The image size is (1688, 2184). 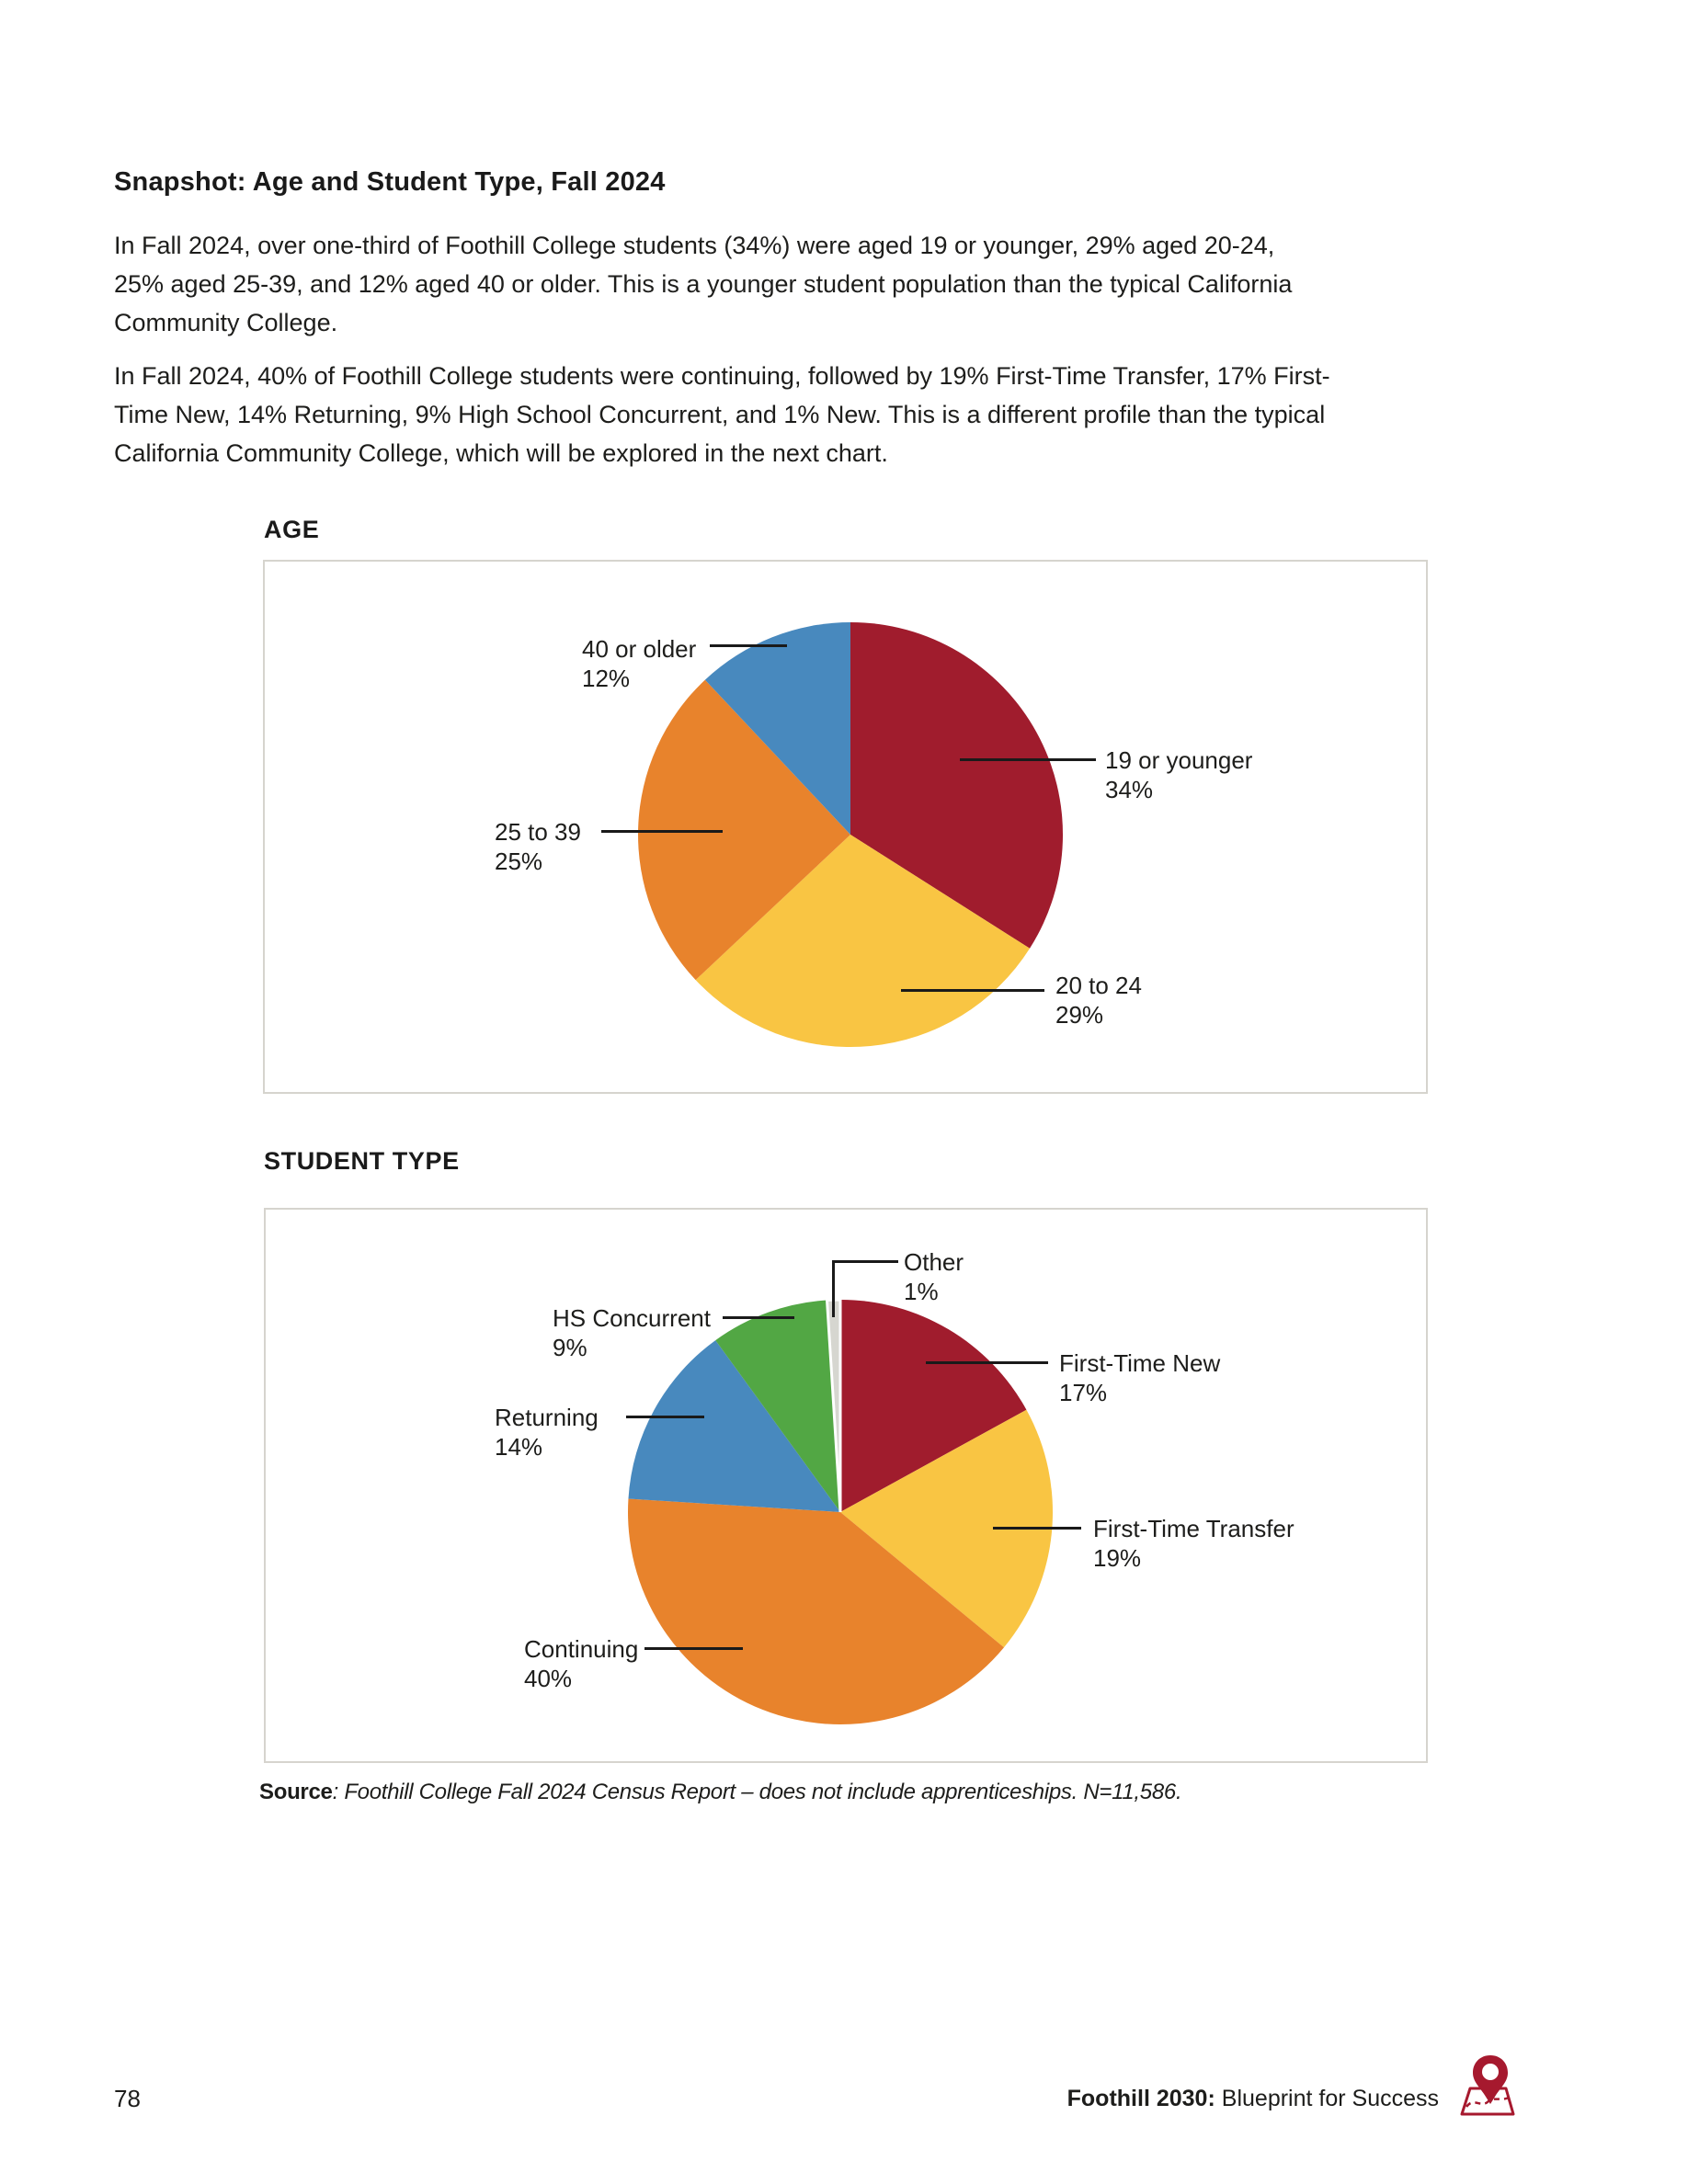 What do you see at coordinates (127, 2098) in the screenshot?
I see `page-number: 78` at bounding box center [127, 2098].